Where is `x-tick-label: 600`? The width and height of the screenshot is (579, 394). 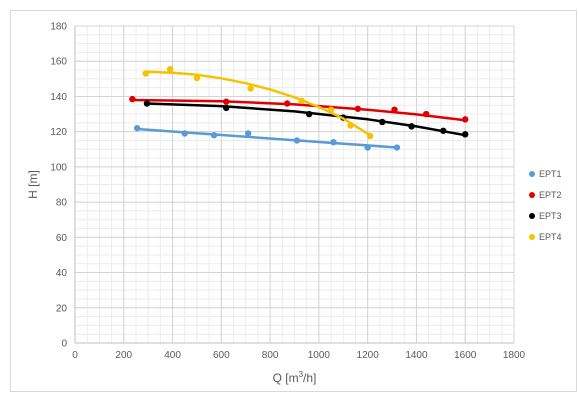 x-tick-label: 600 is located at coordinates (221, 355).